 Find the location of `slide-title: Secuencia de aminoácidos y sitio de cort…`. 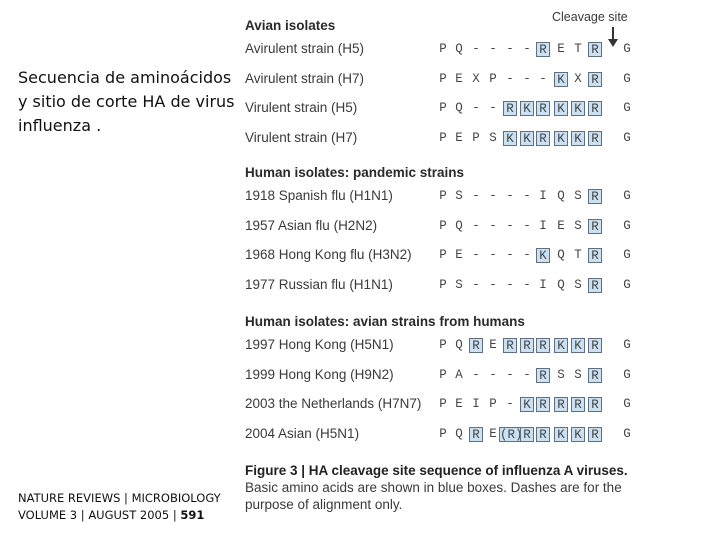

slide-title: Secuencia de aminoácidos y sitio de cort… is located at coordinates (126, 101).